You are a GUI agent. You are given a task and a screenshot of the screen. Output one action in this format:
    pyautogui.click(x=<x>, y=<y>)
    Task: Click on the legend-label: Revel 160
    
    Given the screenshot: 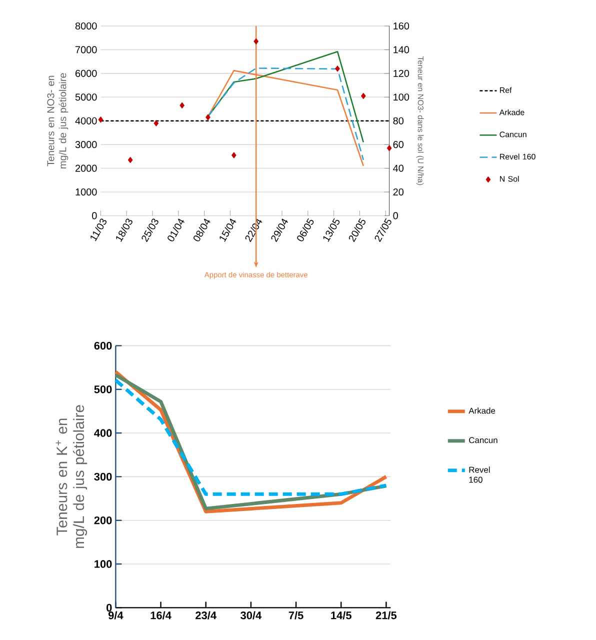 What is the action you would take?
    pyautogui.click(x=479, y=474)
    